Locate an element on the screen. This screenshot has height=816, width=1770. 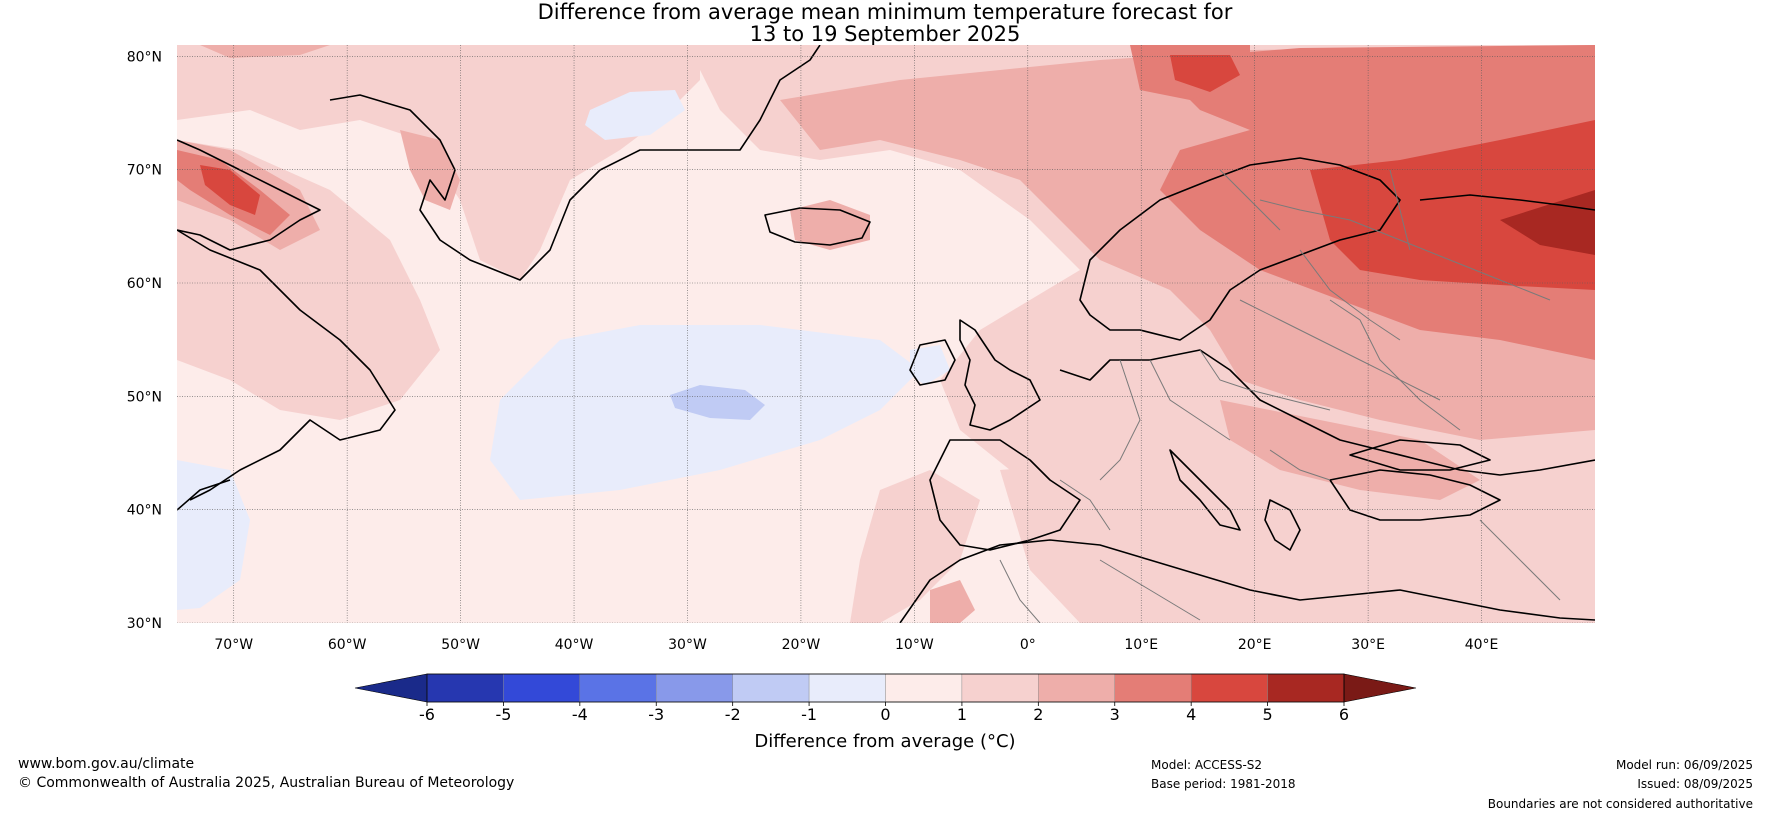
anomaly-region-cool-greenland-sea is located at coordinates (635, 115).